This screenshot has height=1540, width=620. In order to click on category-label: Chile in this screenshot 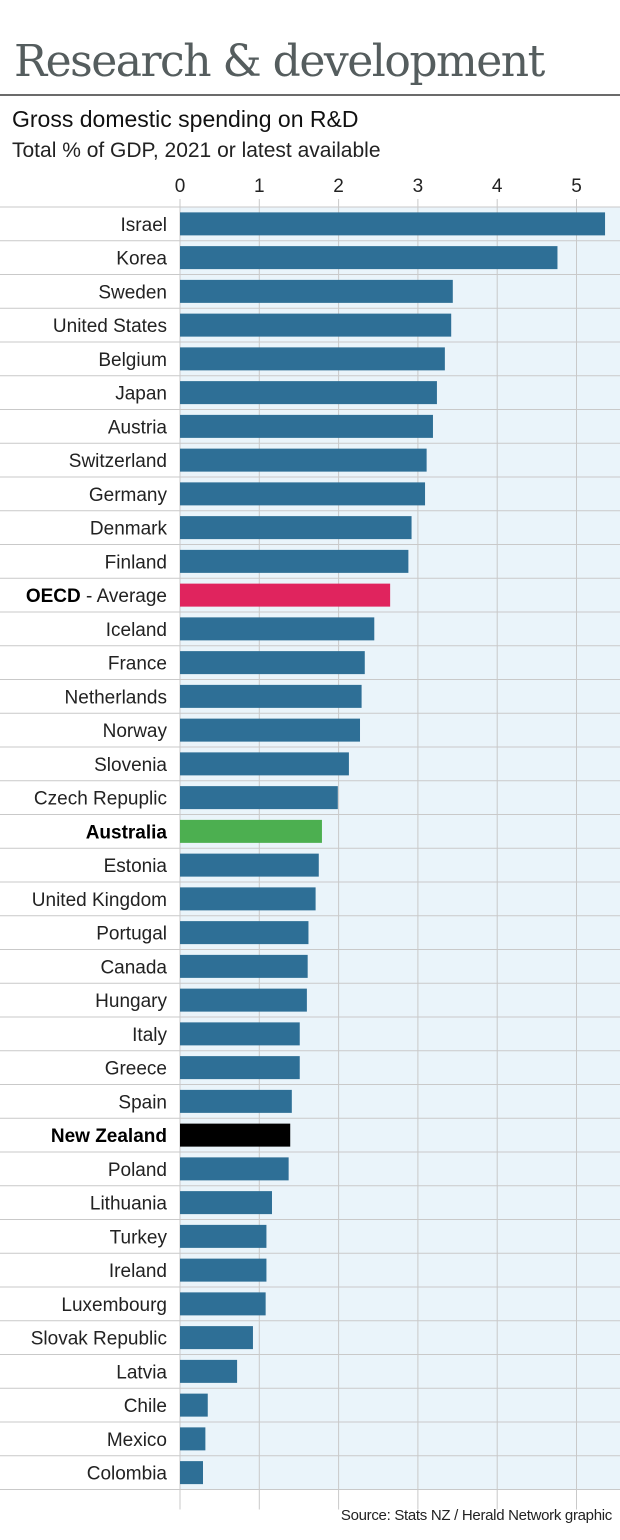, I will do `click(145, 1406)`.